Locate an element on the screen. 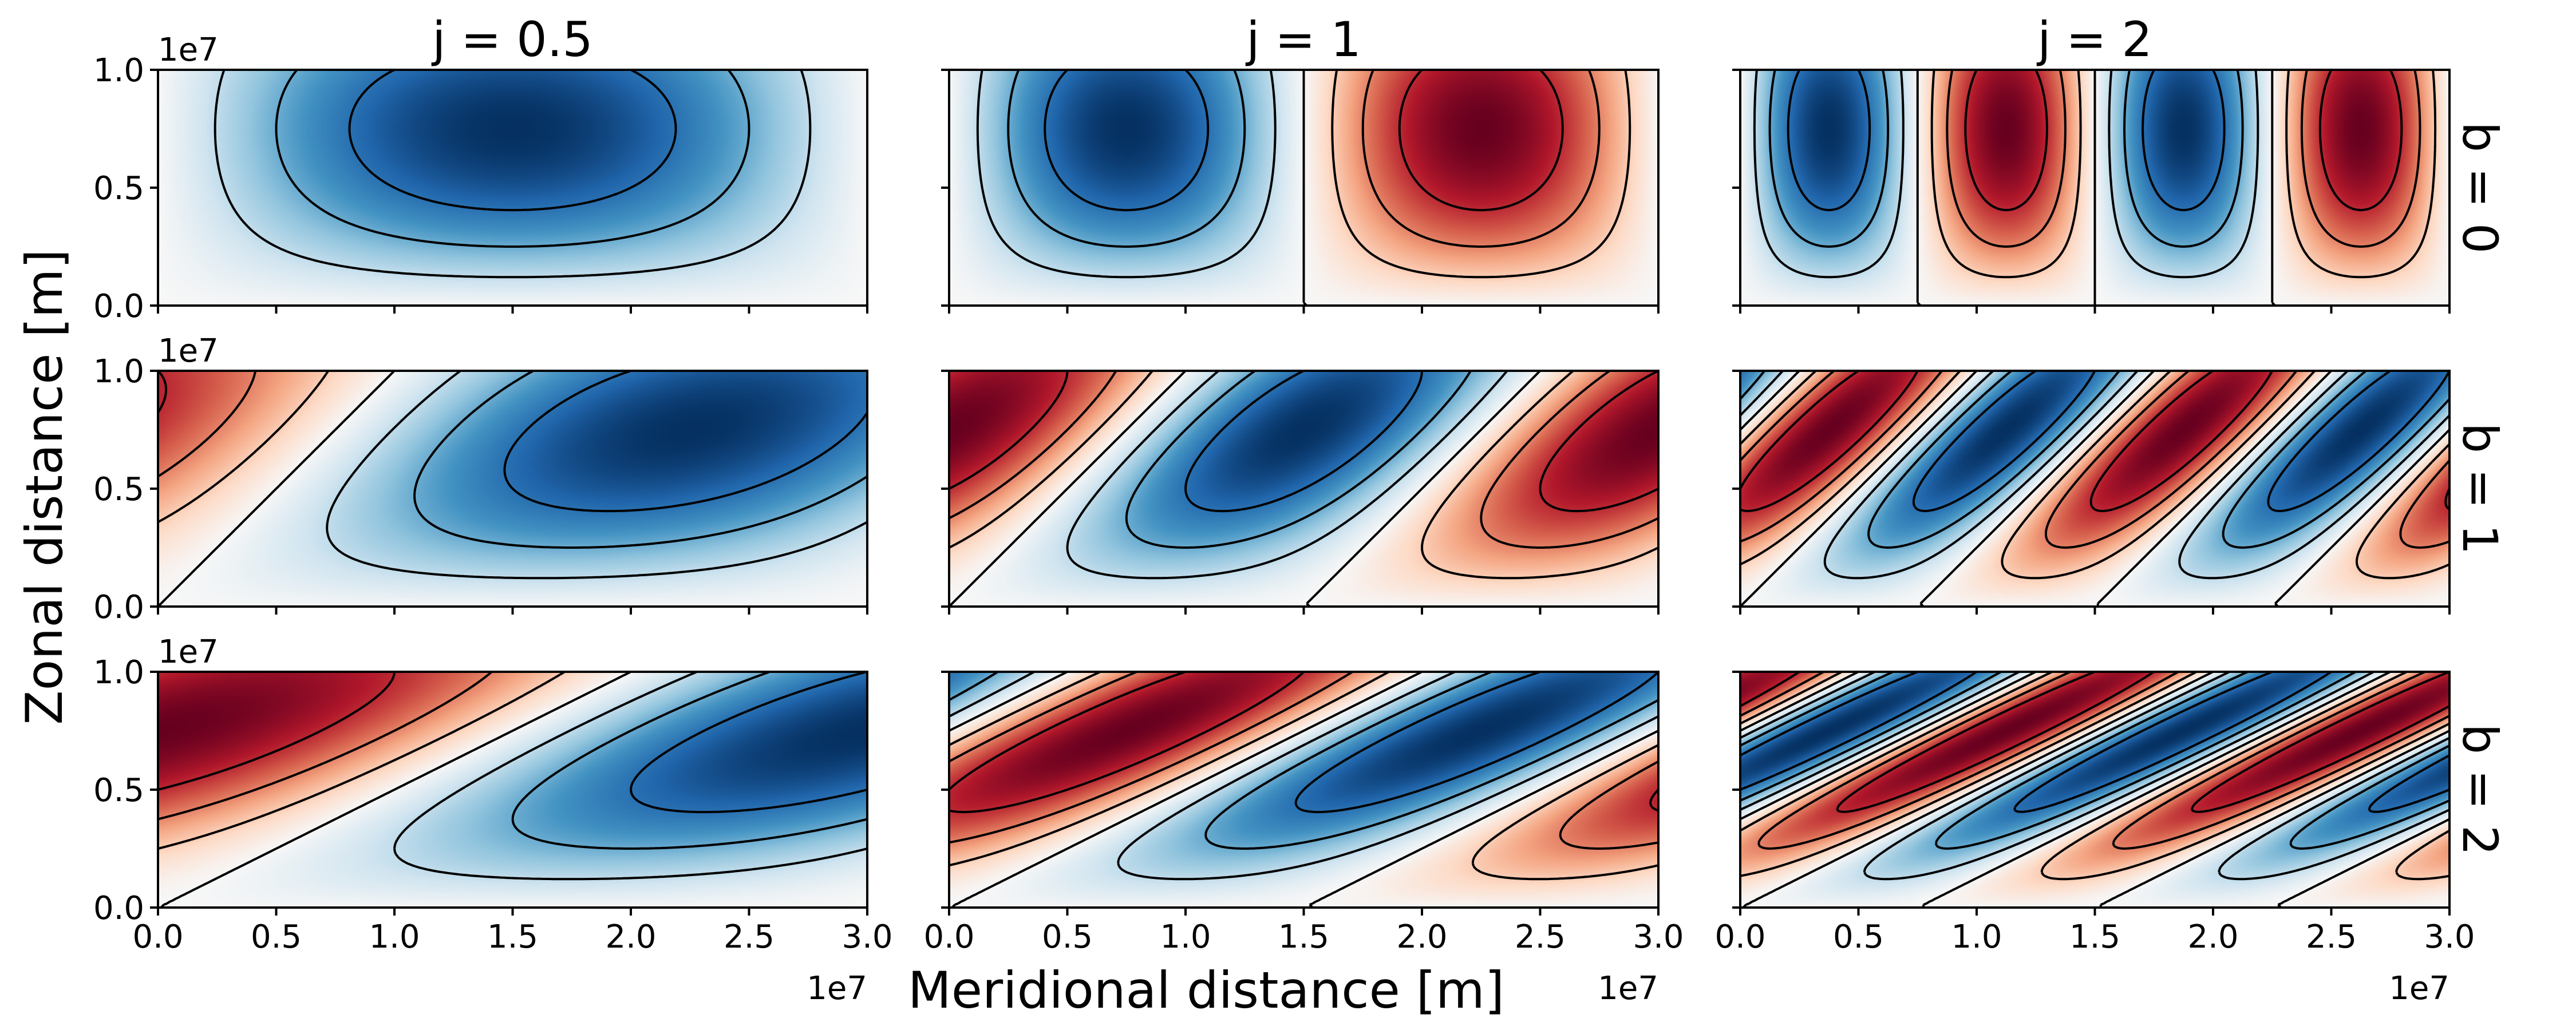  panel-j0.5-b2: 0.0 0.5 1.0 1.5 2.0 2.5 3.0 1e7 0.0 0.5 1.0 1e7 is located at coordinates (493, 820).